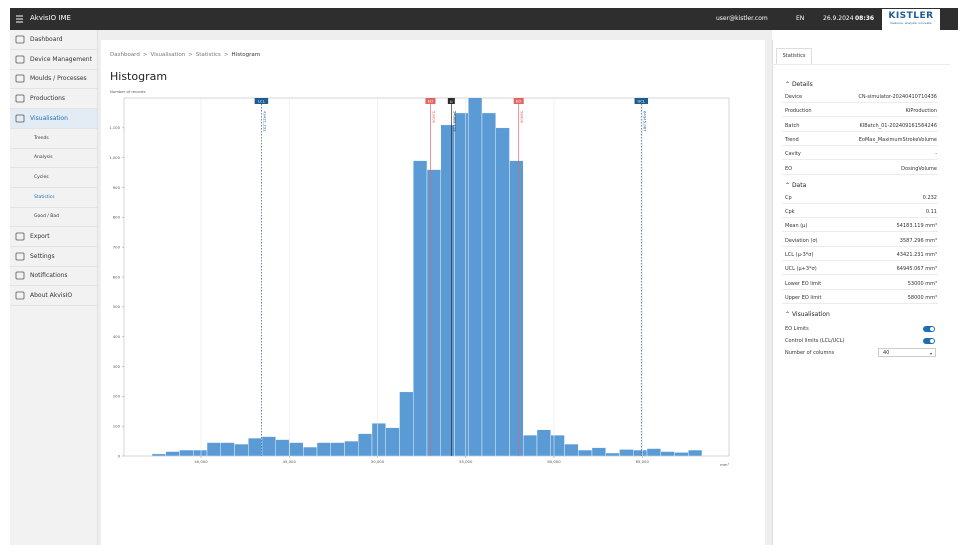  I want to click on row-value: 0.11, so click(931, 212).